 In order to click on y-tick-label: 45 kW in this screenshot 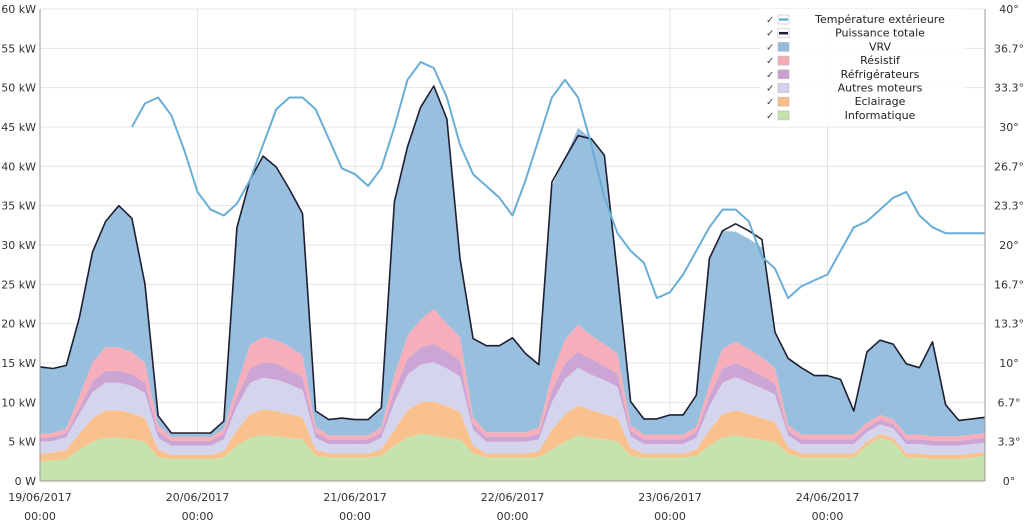, I will do `click(18, 127)`.